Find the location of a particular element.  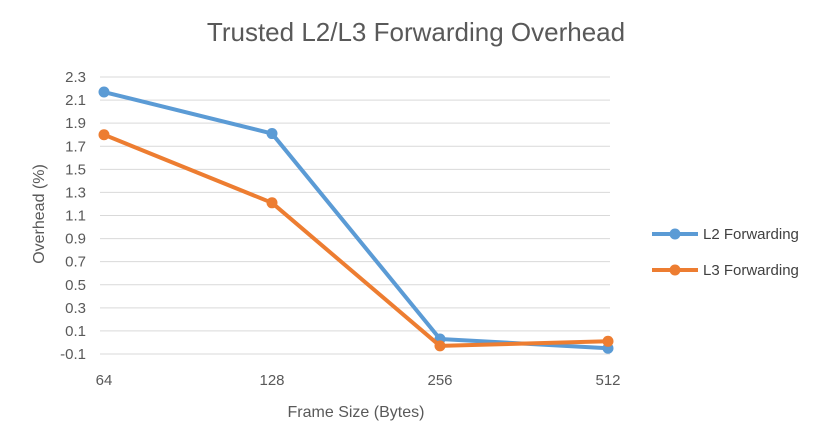

x-tick-label: 128 is located at coordinates (271, 380).